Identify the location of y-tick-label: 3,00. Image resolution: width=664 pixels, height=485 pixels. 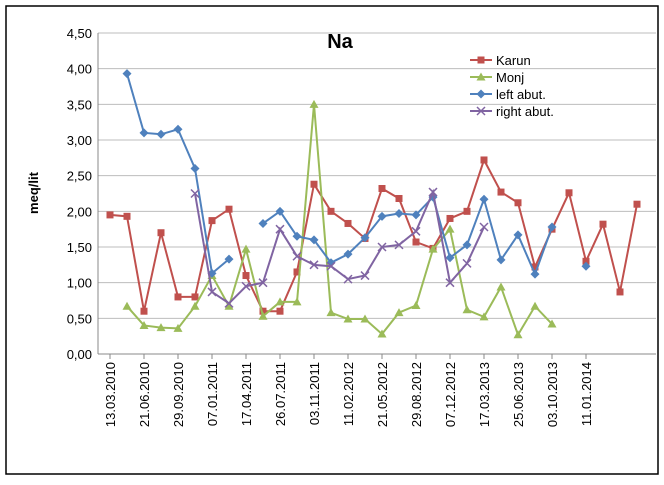
(79, 140).